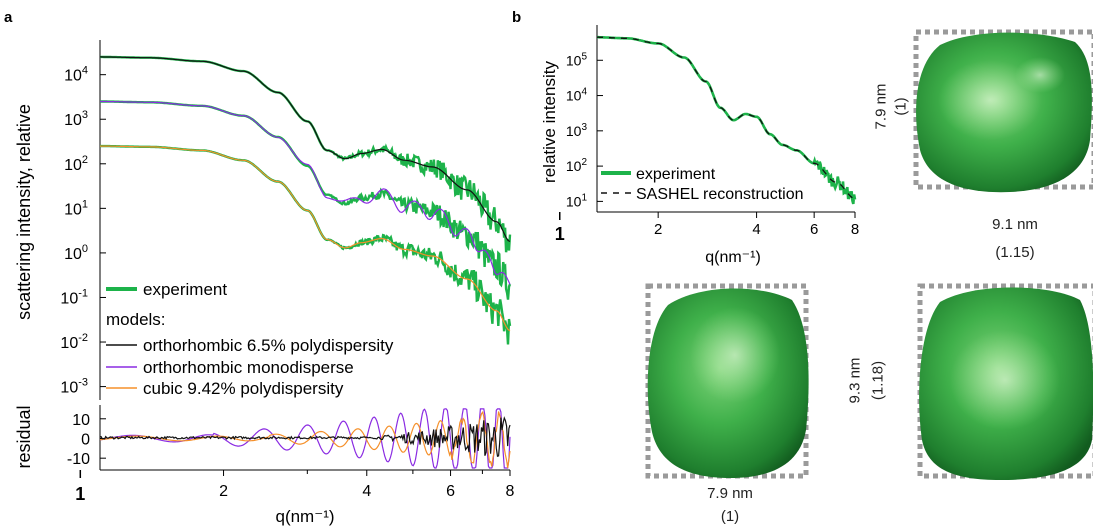  Describe the element at coordinates (855, 380) in the screenshot. I see `recon-bottom-height-label: 9.3 nm` at that location.